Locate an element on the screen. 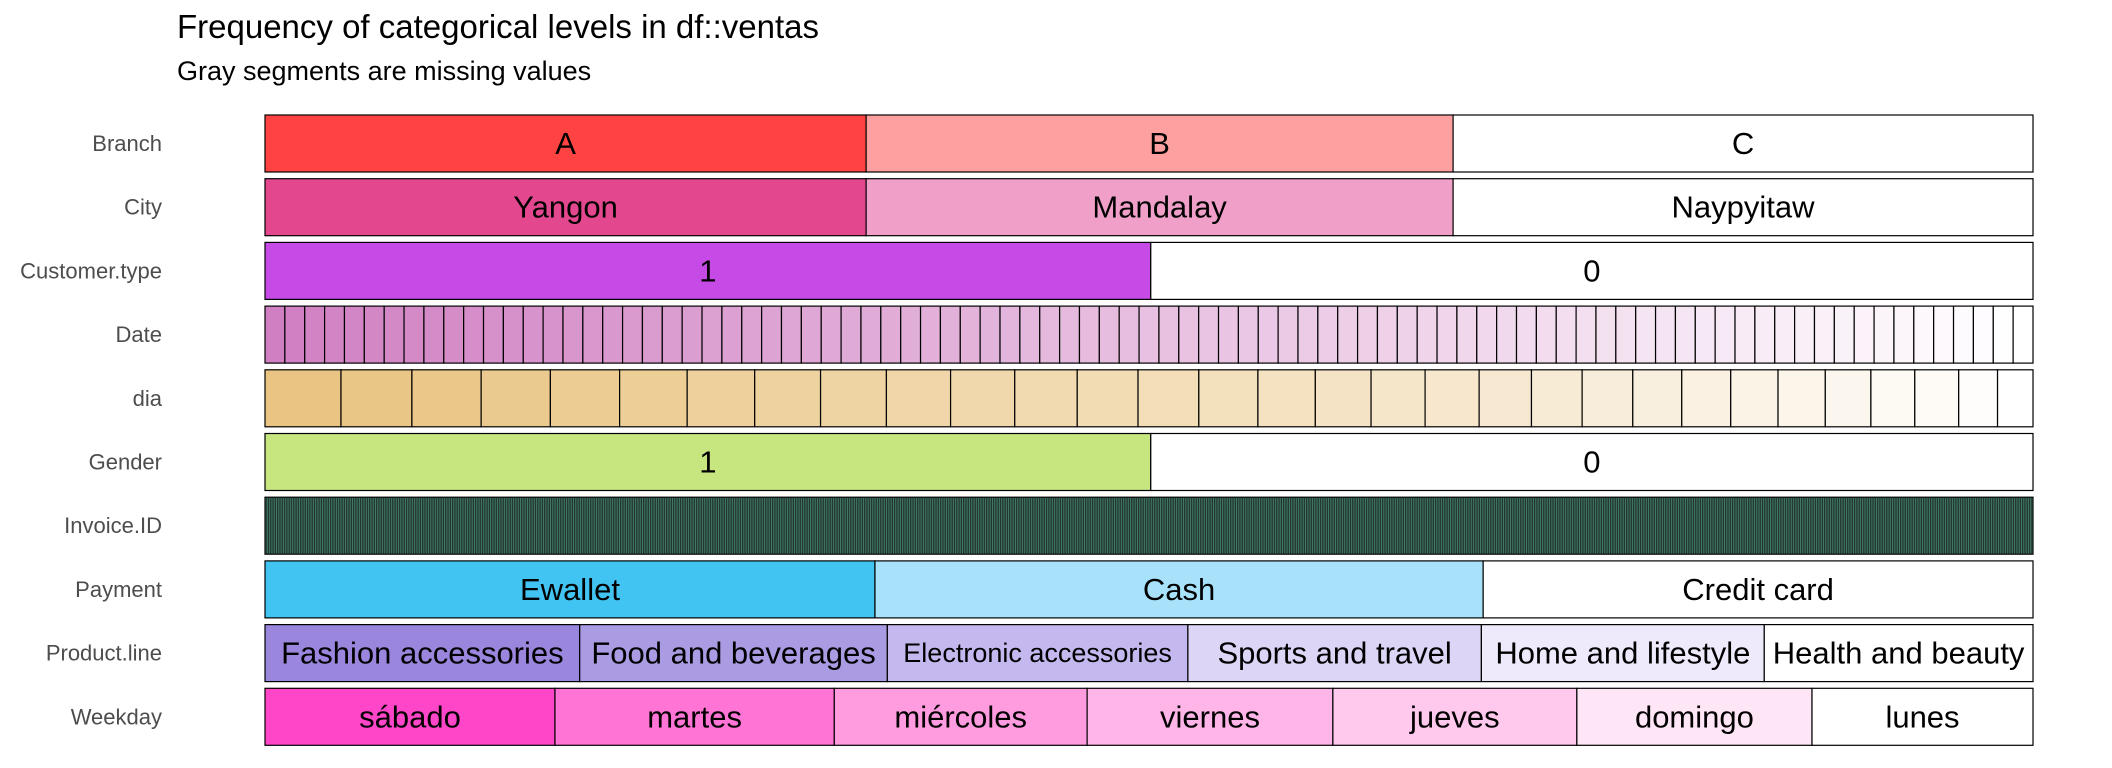 The image size is (2112, 768). row-label: Branch is located at coordinates (127, 143).